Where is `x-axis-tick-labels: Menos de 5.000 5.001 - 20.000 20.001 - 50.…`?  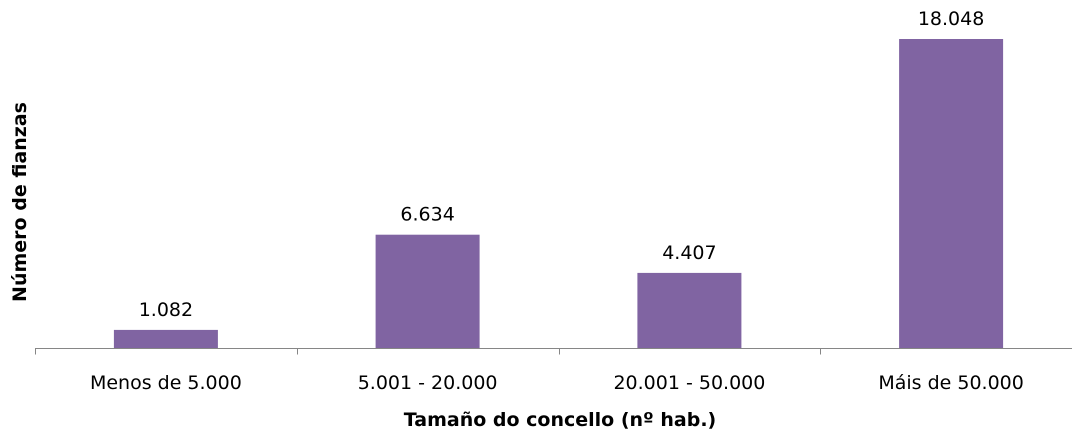
x-axis-tick-labels: Menos de 5.000 5.001 - 20.000 20.001 - 50.… is located at coordinates (557, 383).